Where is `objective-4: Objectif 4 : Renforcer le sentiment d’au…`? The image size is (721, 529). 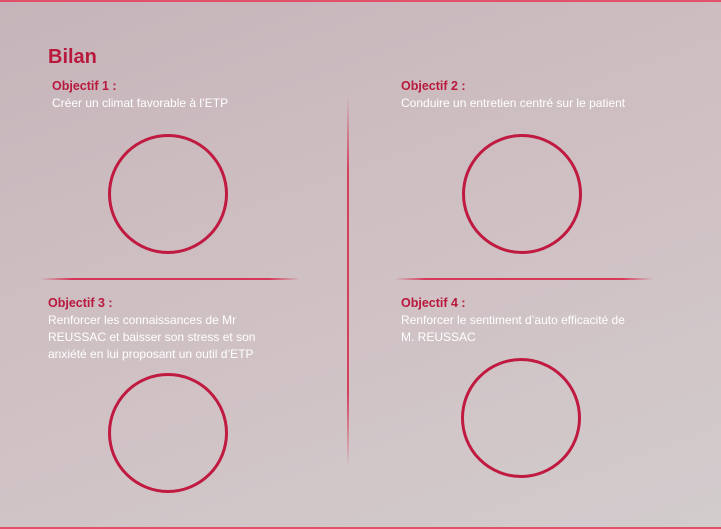 objective-4: Objectif 4 : Renforcer le sentiment d’au… is located at coordinates (521, 320).